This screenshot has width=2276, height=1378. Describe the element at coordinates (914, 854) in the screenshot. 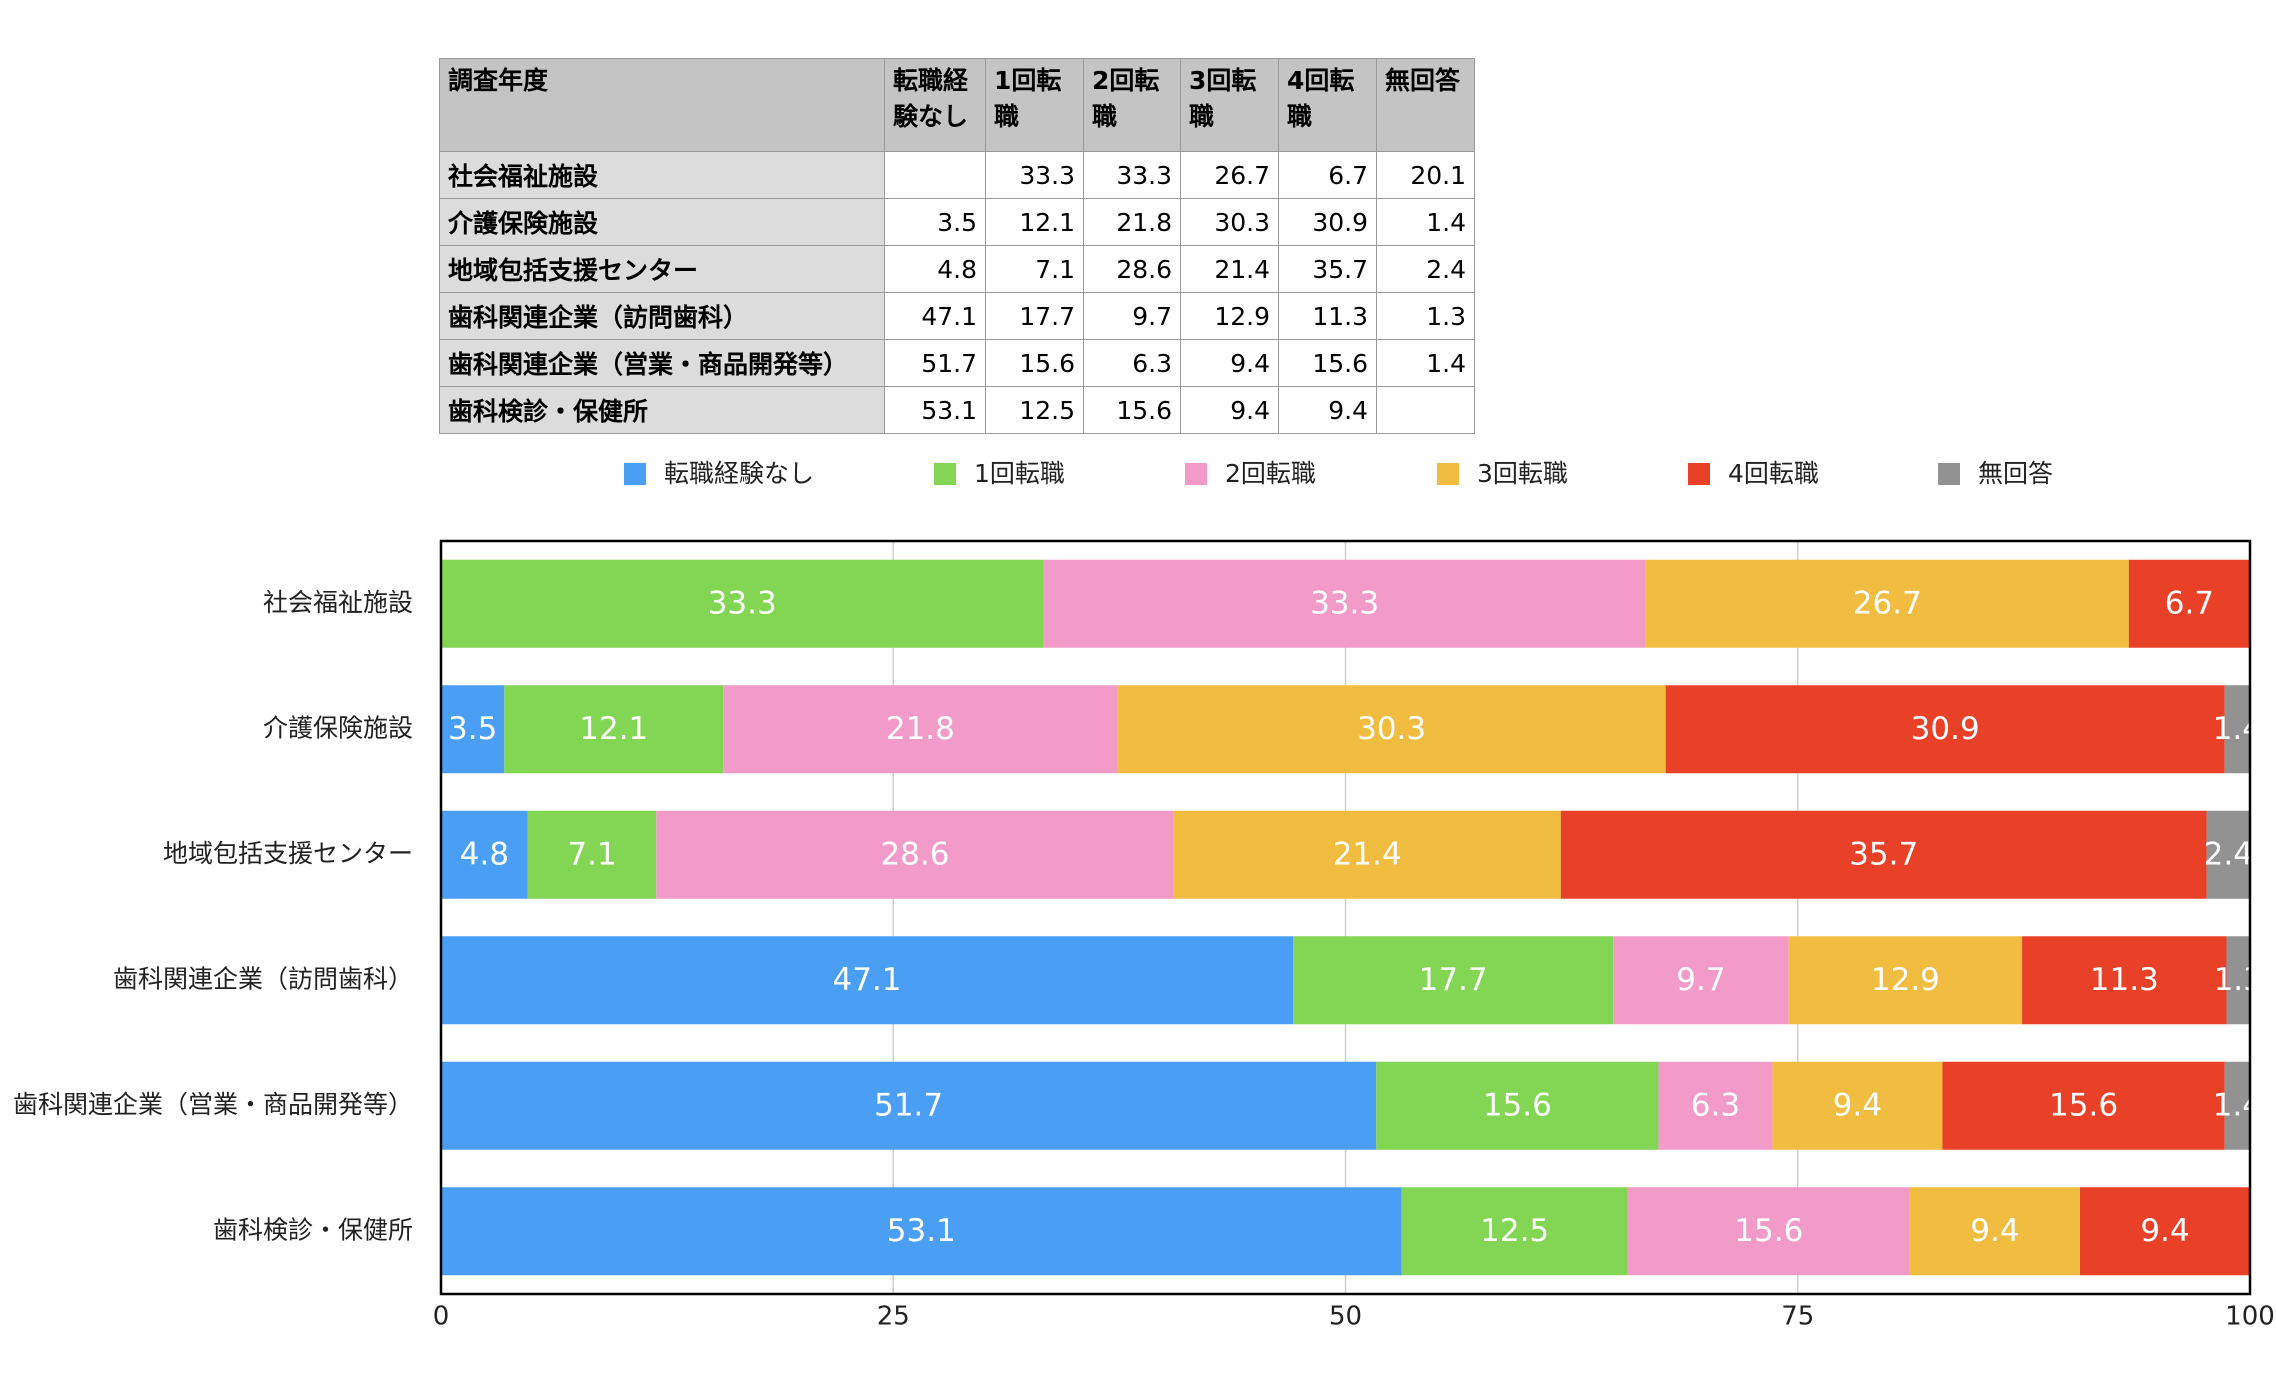

I see `data-label: 28.6` at that location.